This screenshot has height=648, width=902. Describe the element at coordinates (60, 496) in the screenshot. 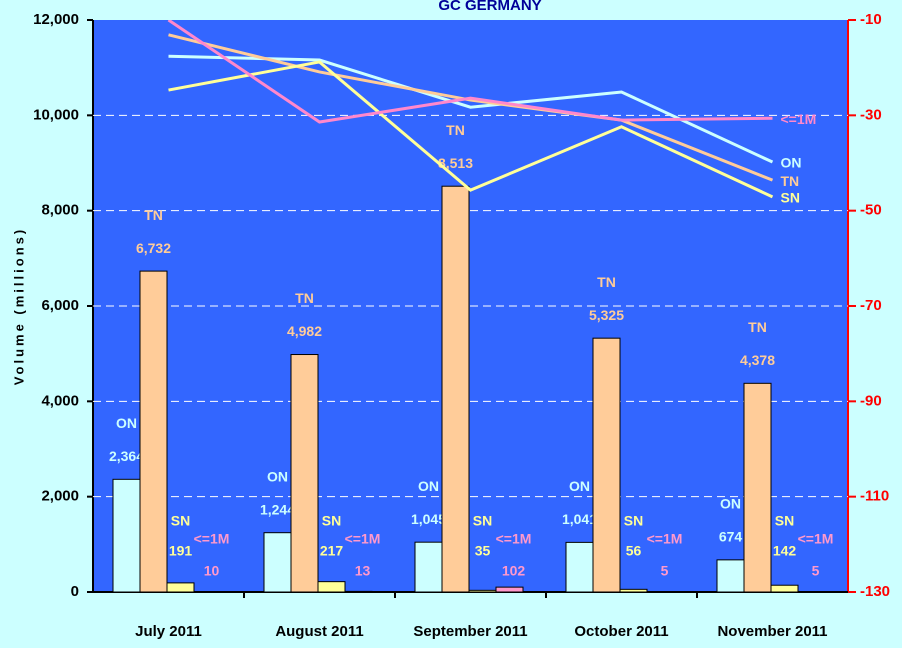

I see `y-tick-label: 2,000` at that location.